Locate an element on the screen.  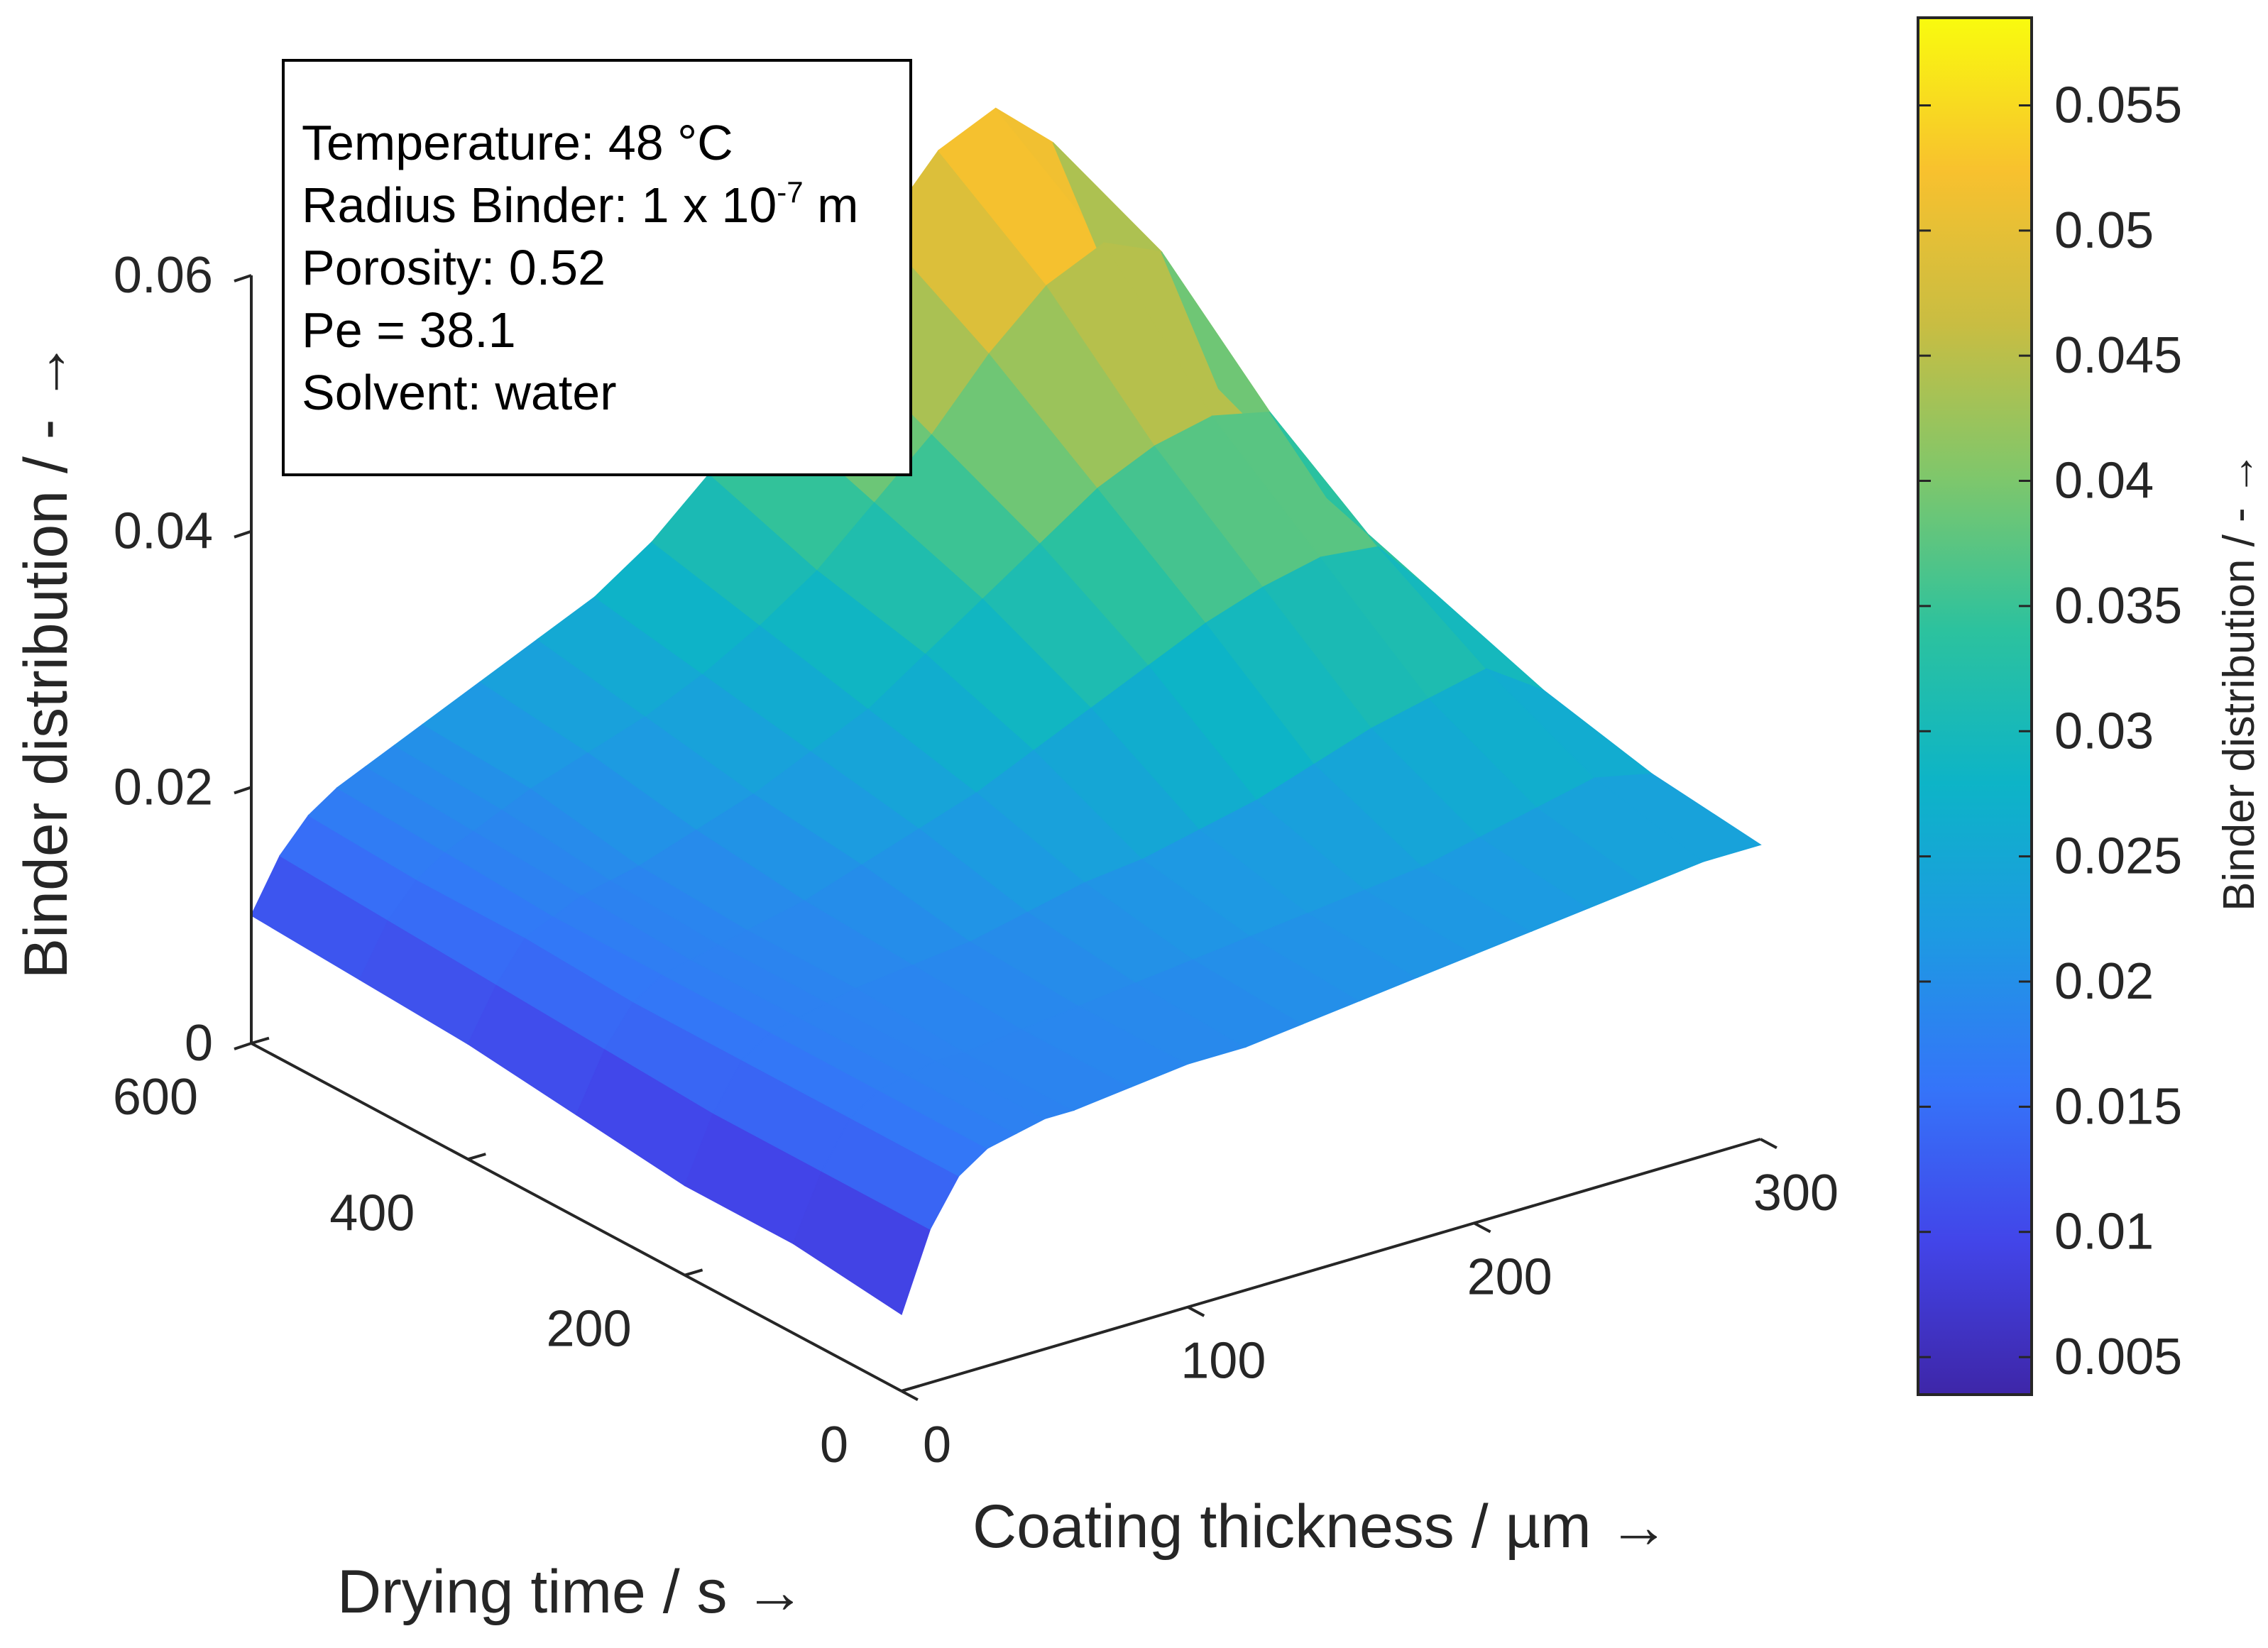
time-tick-label: 600 is located at coordinates (156, 1097).